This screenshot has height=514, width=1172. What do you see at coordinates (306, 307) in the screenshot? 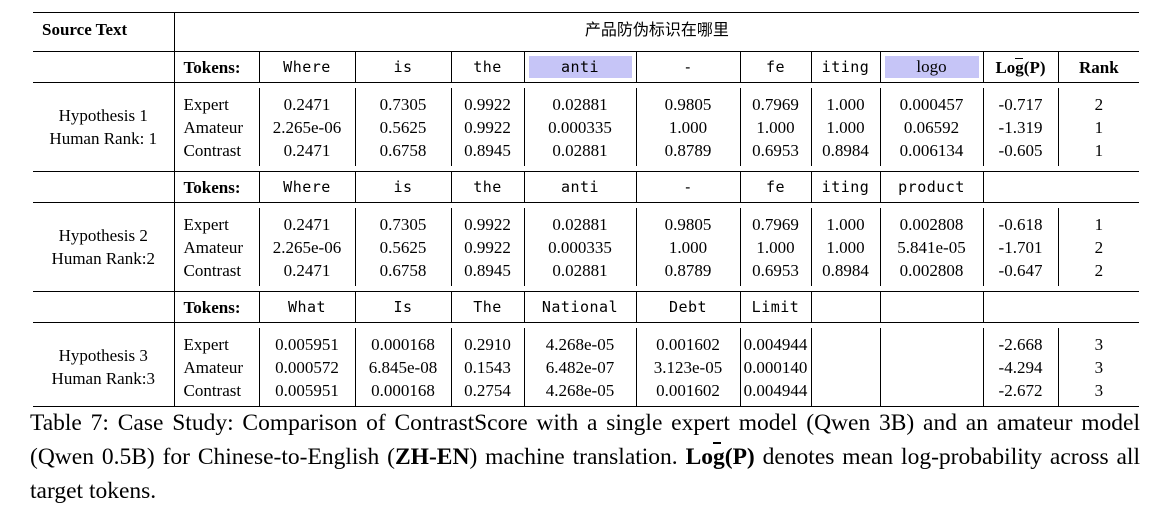
I see `token-cell: What` at bounding box center [306, 307].